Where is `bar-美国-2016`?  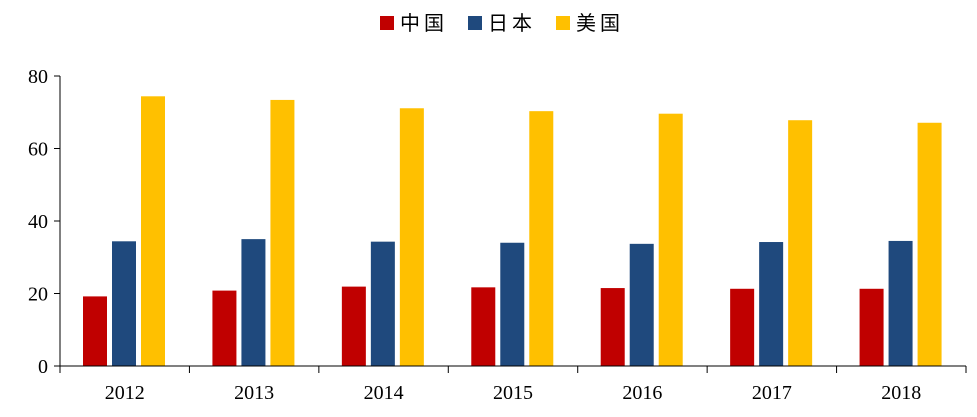
bar-美国-2016 is located at coordinates (670, 239).